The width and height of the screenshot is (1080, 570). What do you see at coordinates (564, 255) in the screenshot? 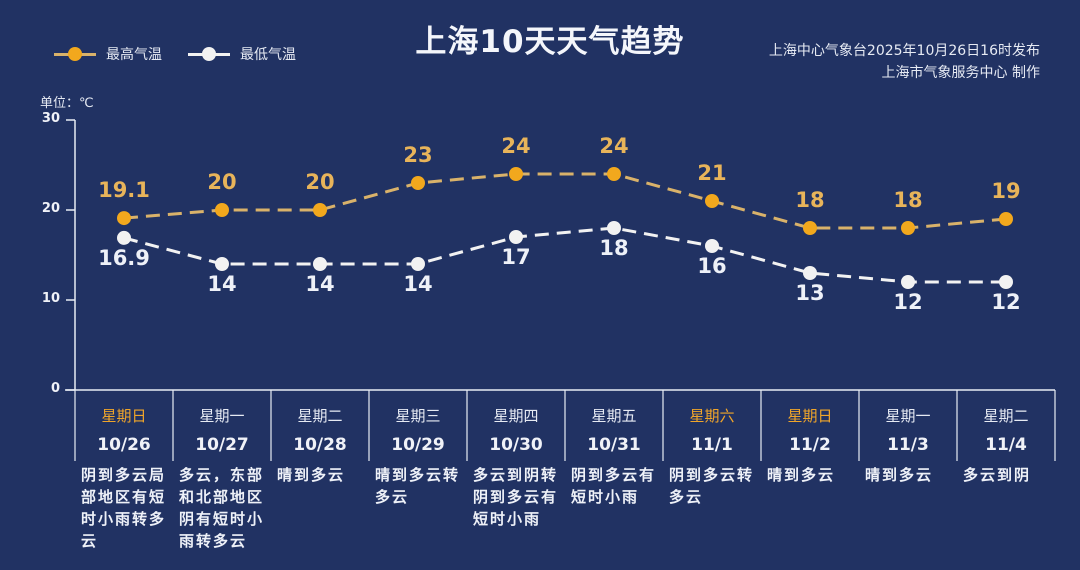
I see `low-temp-line` at bounding box center [564, 255].